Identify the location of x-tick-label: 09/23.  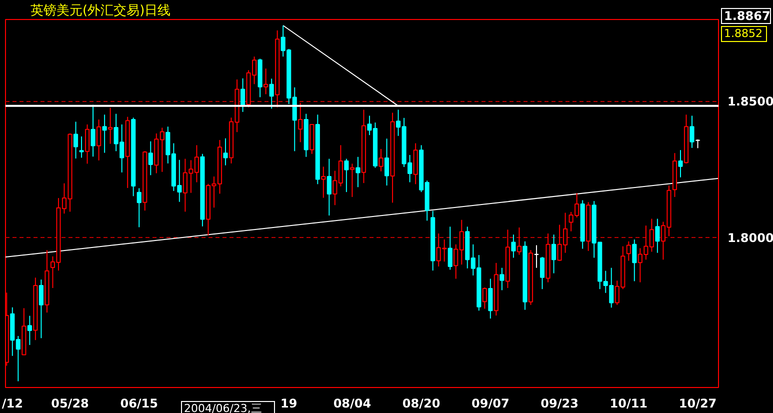
(559, 403).